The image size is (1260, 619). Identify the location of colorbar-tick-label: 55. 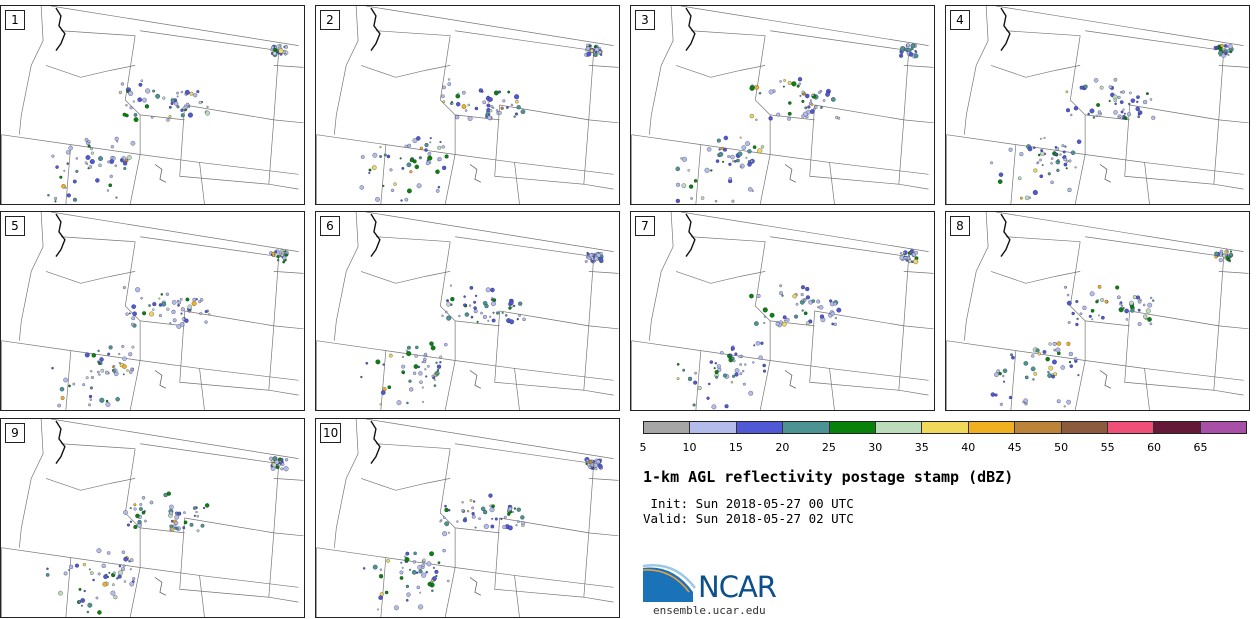
(1107, 447).